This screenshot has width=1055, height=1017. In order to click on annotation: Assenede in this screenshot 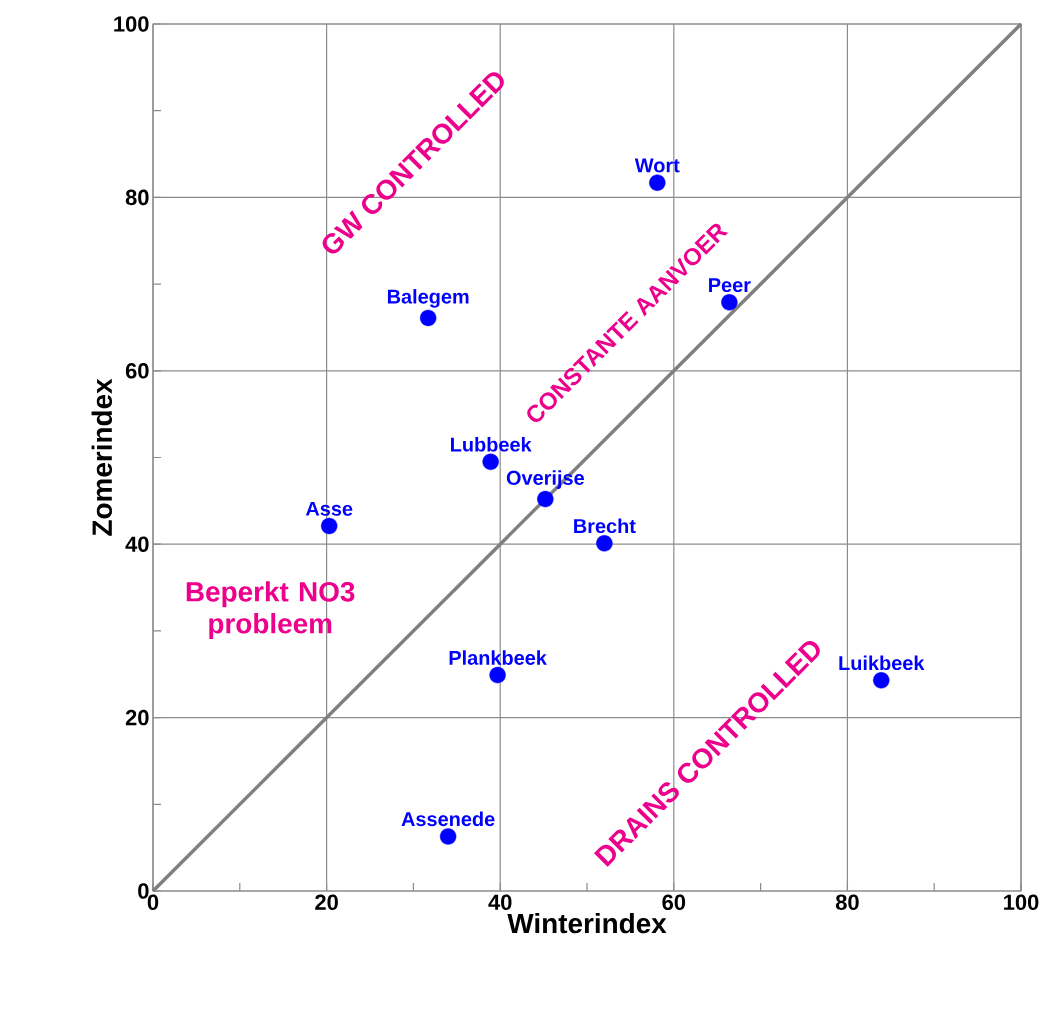, I will do `click(448, 819)`.